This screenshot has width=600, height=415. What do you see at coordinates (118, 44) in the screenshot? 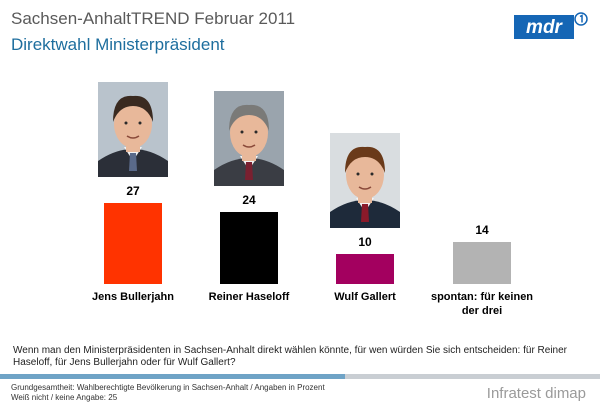
I see `page-subtitle: Direktwahl Ministerpräsident` at bounding box center [118, 44].